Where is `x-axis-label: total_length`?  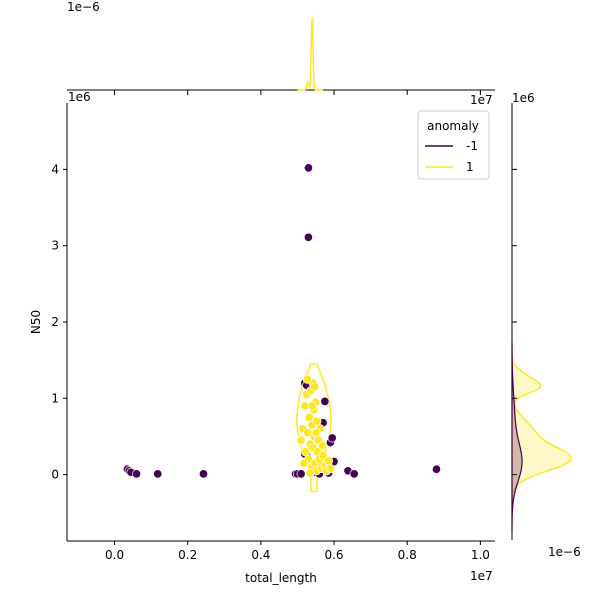
x-axis-label: total_length is located at coordinates (281, 578).